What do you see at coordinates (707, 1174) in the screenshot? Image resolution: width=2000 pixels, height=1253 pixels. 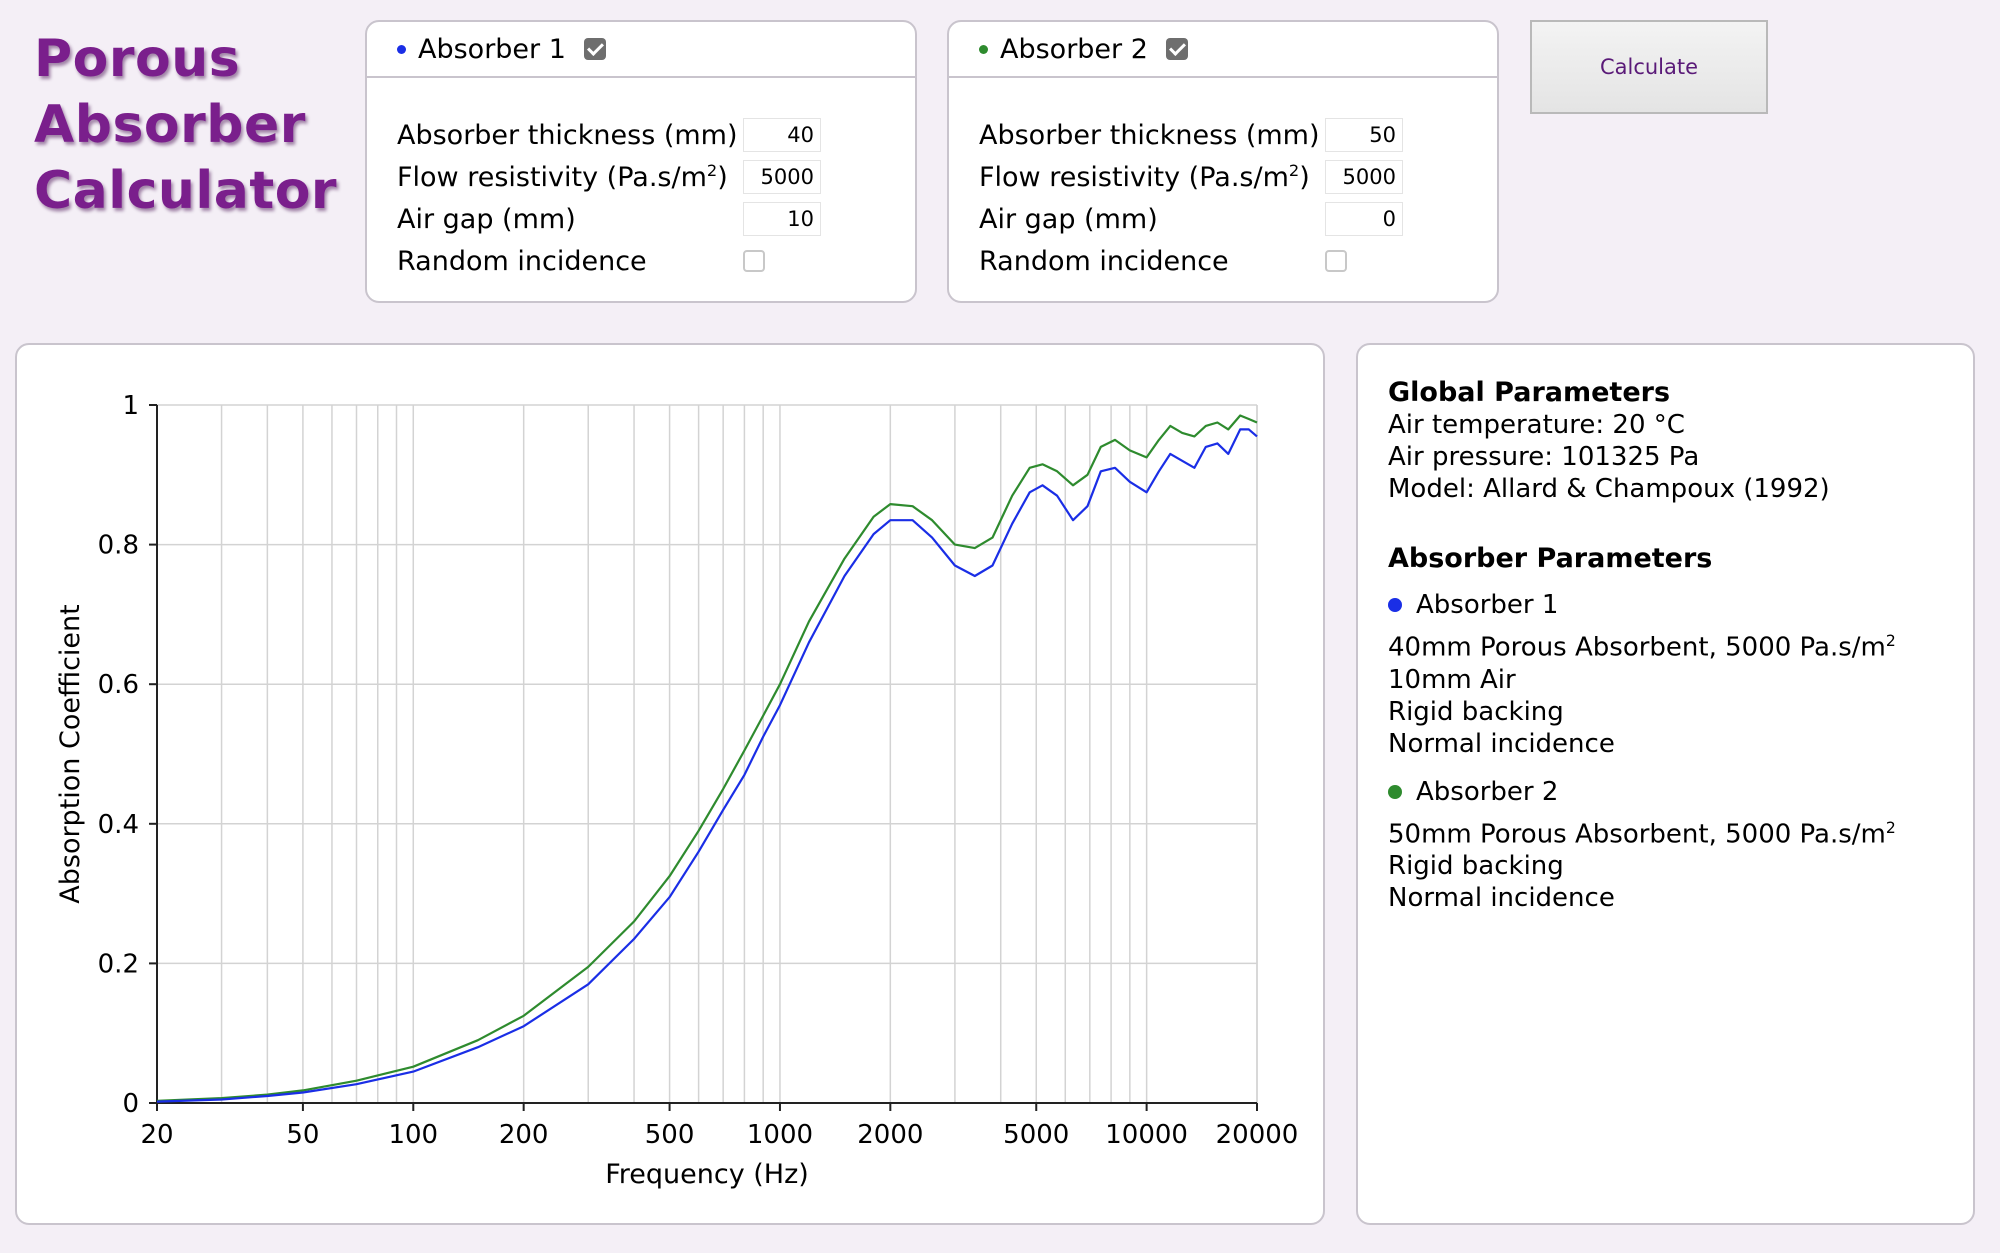 I see `x-axis-label: Frequency (Hz)` at bounding box center [707, 1174].